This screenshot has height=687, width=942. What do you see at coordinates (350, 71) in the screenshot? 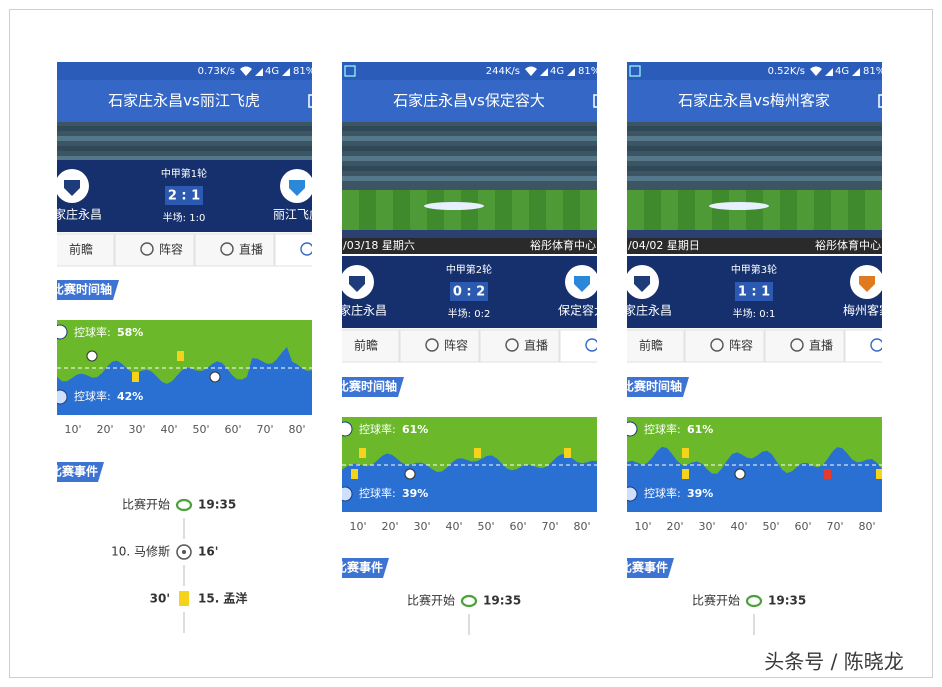
I see `app-icon` at bounding box center [350, 71].